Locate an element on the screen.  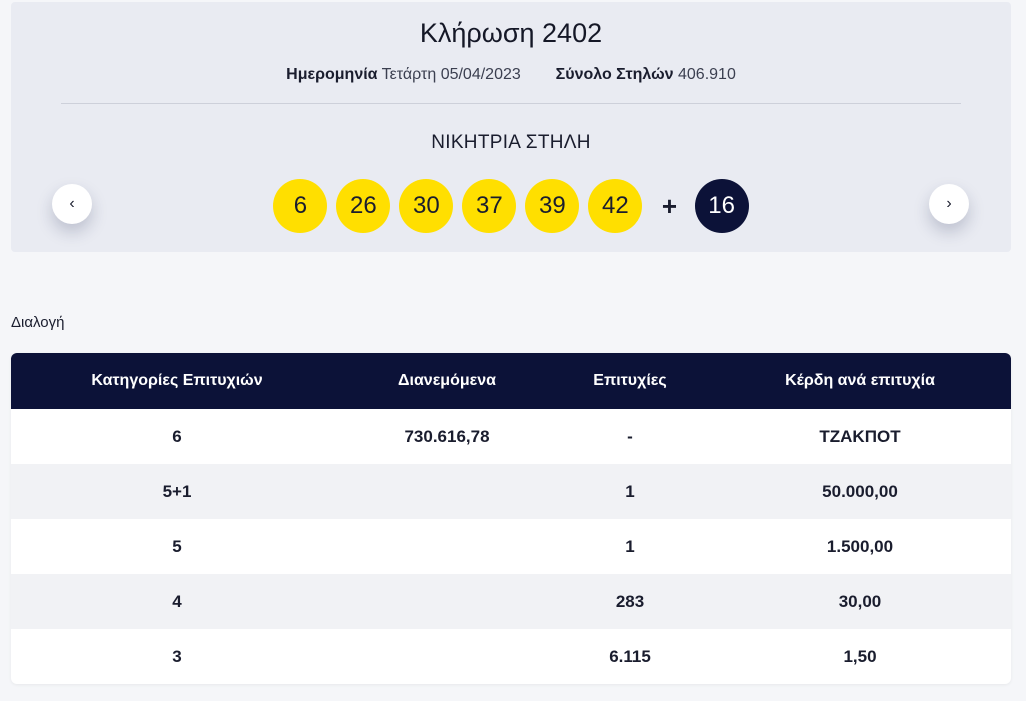
table-row: 4 283 30,00 is located at coordinates (511, 601).